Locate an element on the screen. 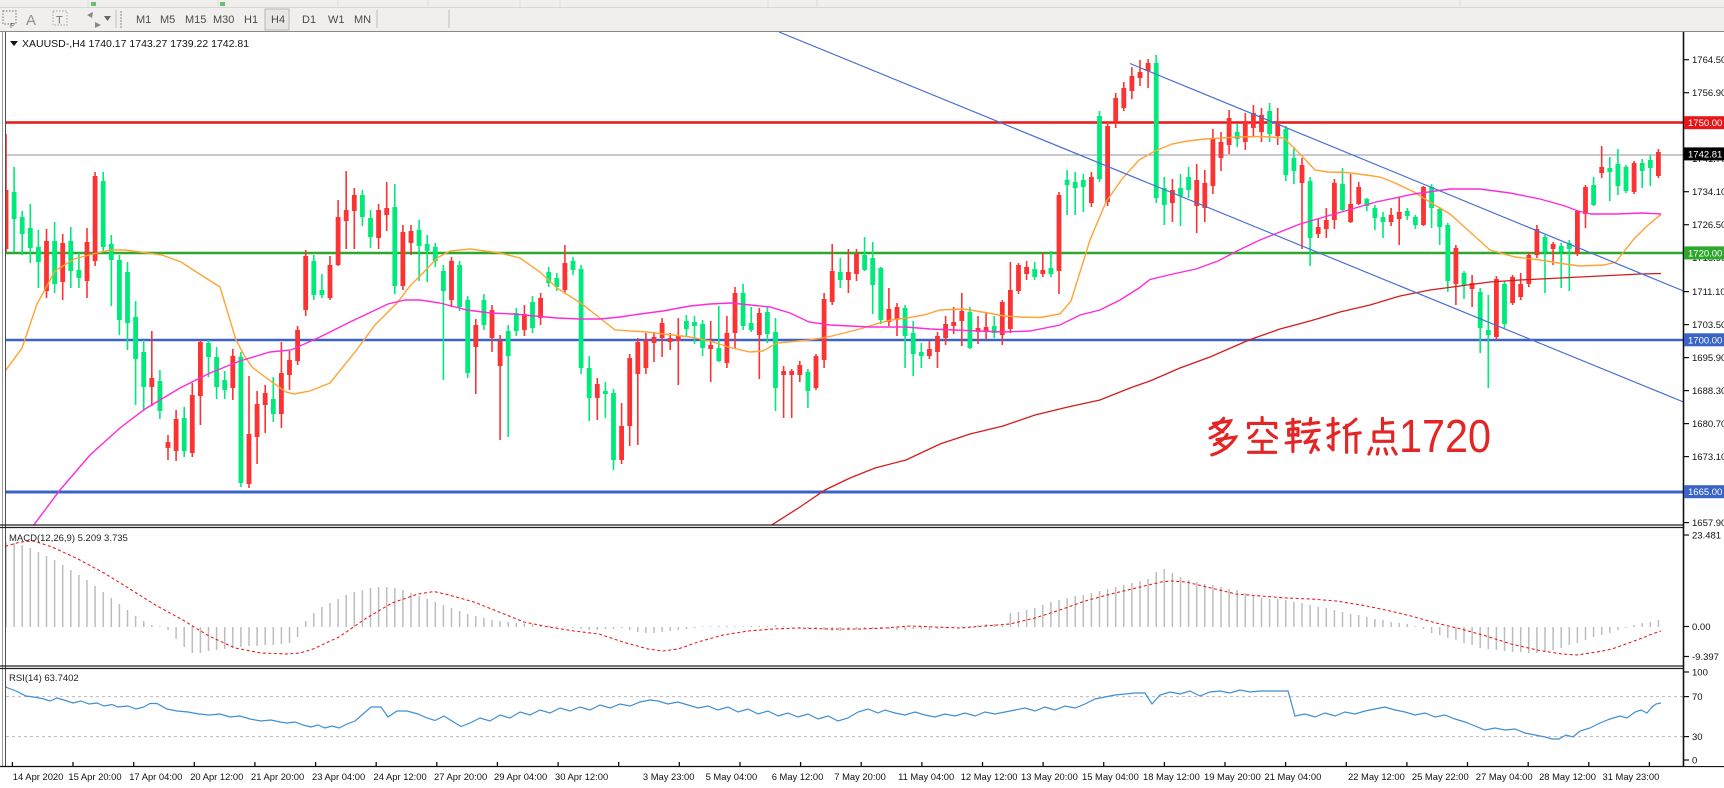 This screenshot has width=1724, height=788. svg-text: 25 May 22:00 is located at coordinates (1440, 776).